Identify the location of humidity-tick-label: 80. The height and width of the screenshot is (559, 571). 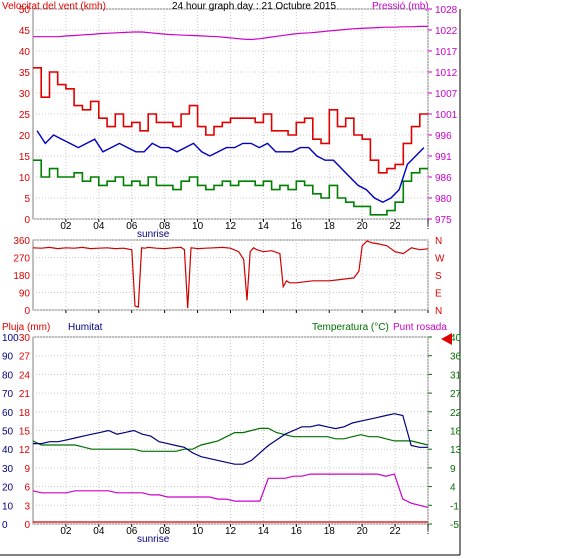
(8, 375).